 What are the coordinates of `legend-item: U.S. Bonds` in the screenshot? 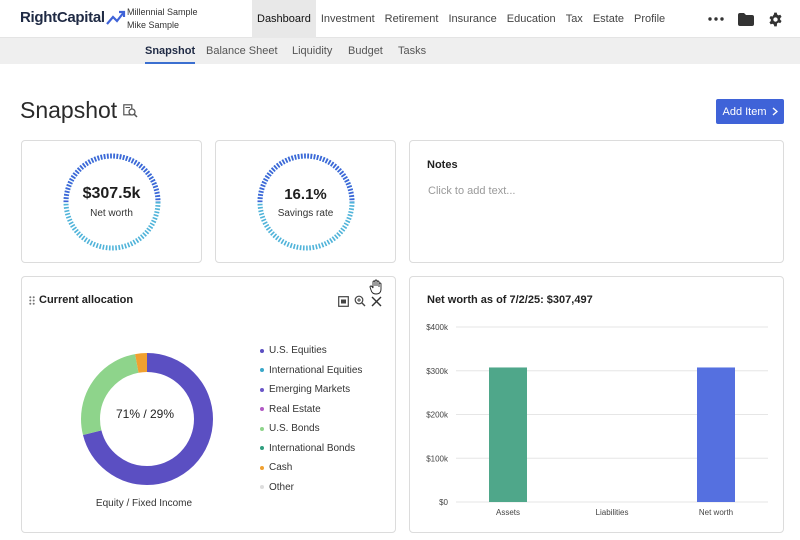 It's located at (311, 429).